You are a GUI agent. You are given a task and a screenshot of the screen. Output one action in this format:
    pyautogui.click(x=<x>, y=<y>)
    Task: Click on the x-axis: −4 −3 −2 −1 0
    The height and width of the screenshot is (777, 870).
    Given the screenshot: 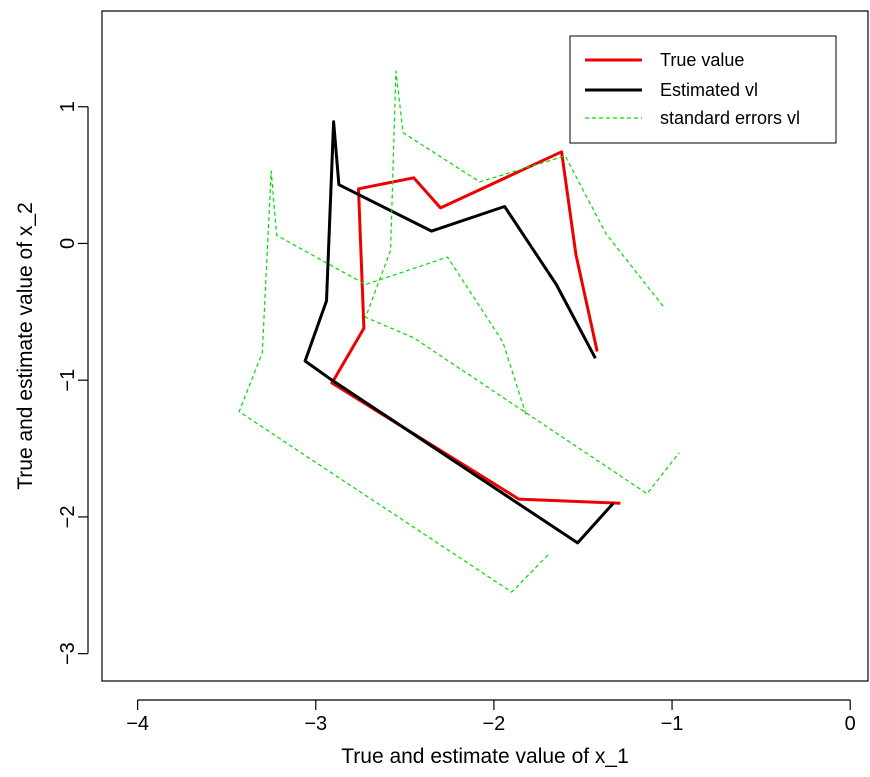 What is the action you would take?
    pyautogui.click(x=491, y=717)
    